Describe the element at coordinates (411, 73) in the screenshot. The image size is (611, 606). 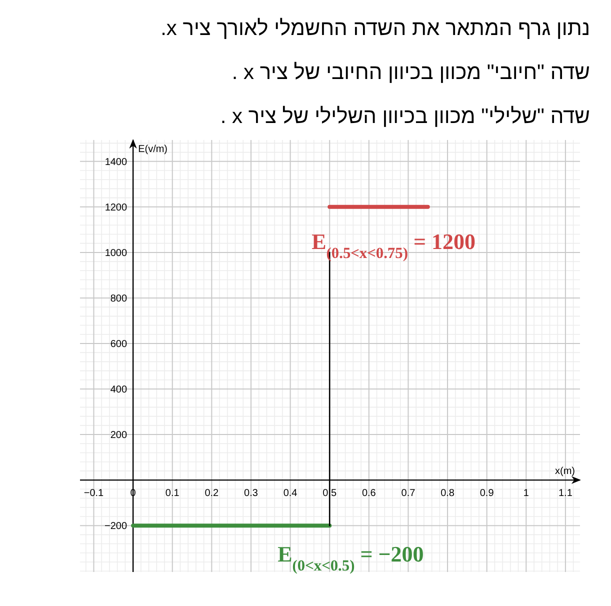
I see `text: שדה "חיובי" מכוון בכיוון החיובי של ציר x .` at that location.